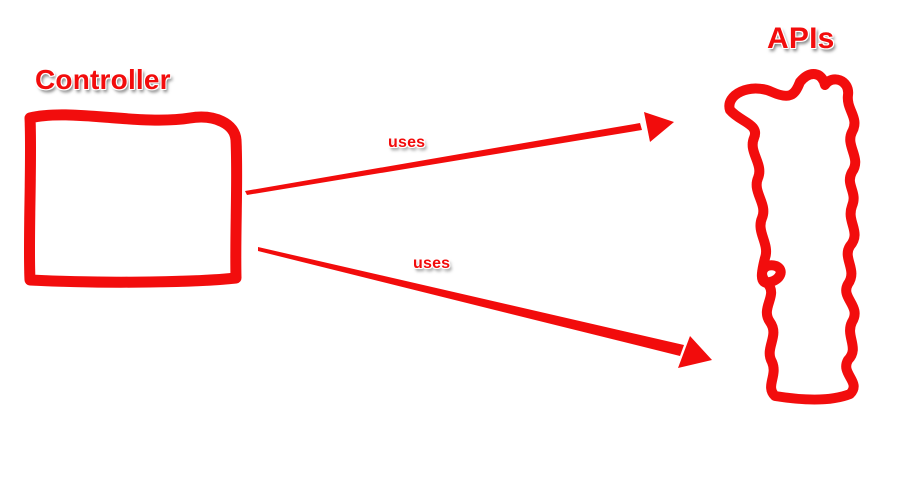 Image resolution: width=900 pixels, height=500 pixels. What do you see at coordinates (432, 263) in the screenshot?
I see `uses-label-bottom: uses` at bounding box center [432, 263].